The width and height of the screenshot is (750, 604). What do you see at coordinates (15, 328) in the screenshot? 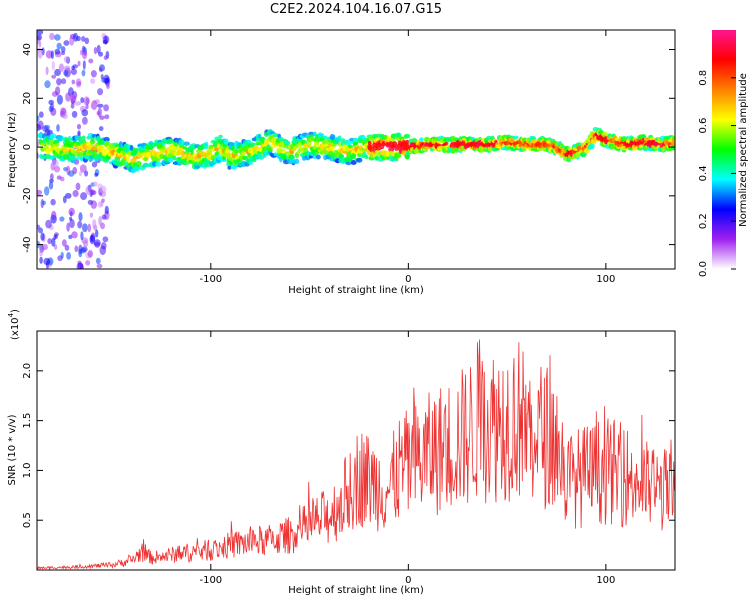
I see `snr-multiplier-base: (x10` at bounding box center [15, 328].